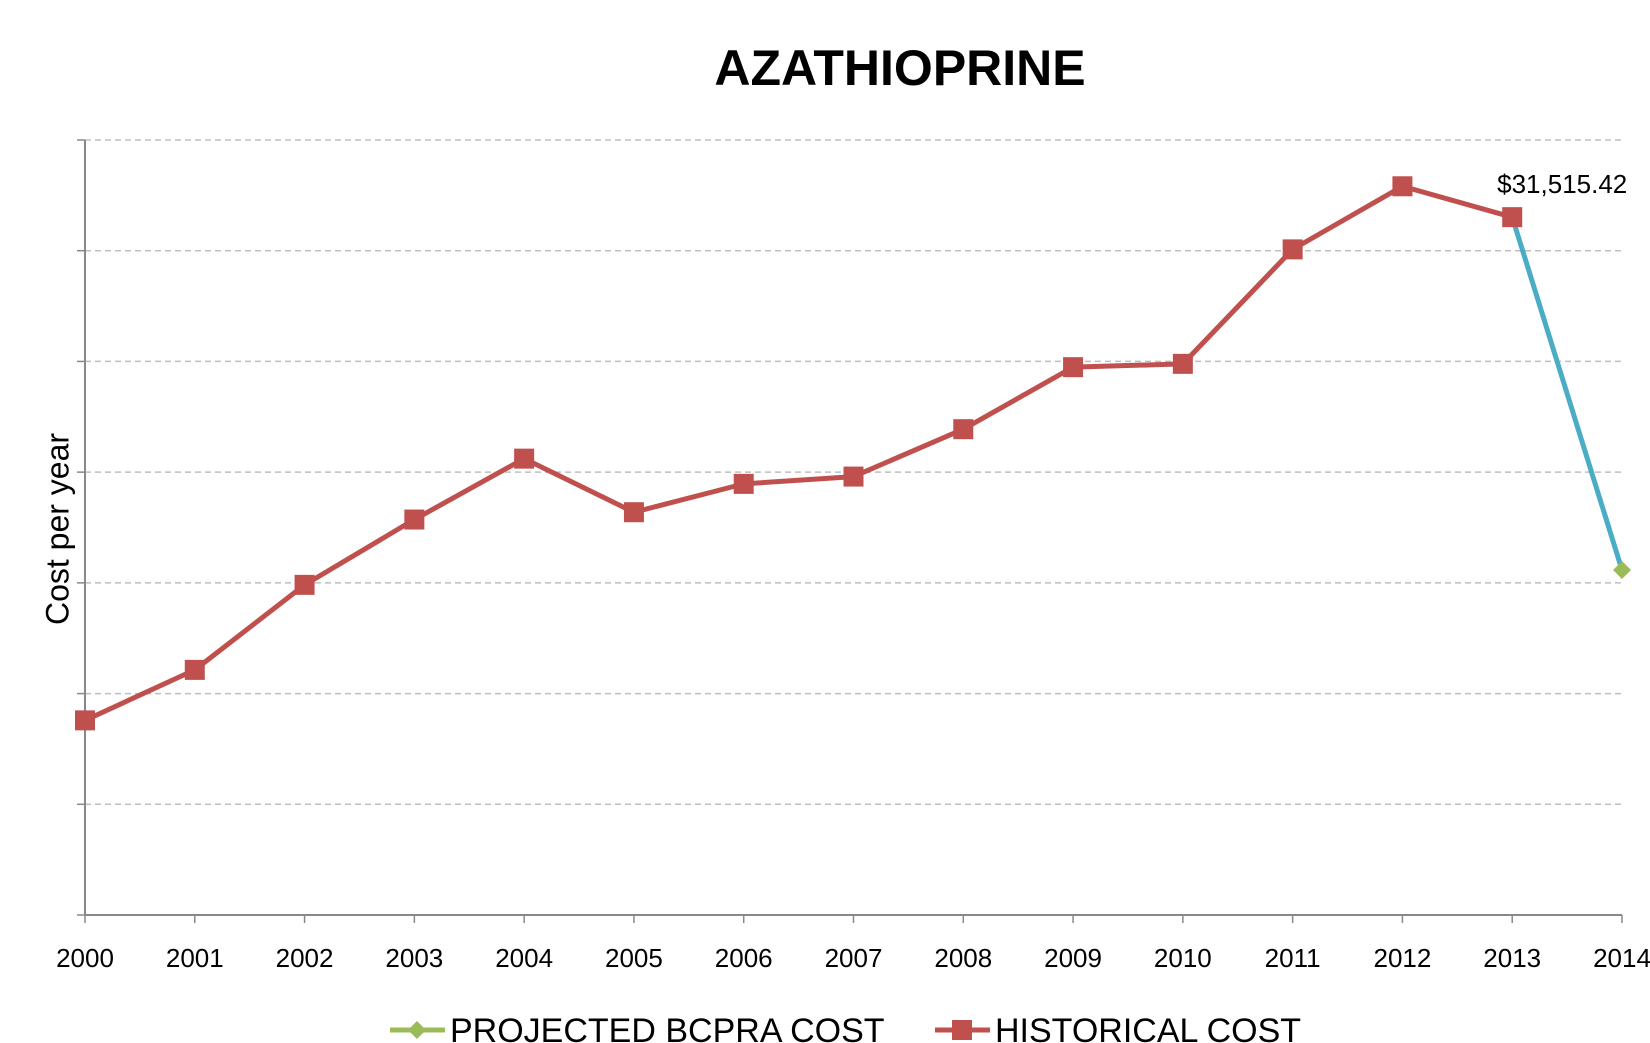  I want to click on y-axis-label: Cost per year, so click(57, 529).